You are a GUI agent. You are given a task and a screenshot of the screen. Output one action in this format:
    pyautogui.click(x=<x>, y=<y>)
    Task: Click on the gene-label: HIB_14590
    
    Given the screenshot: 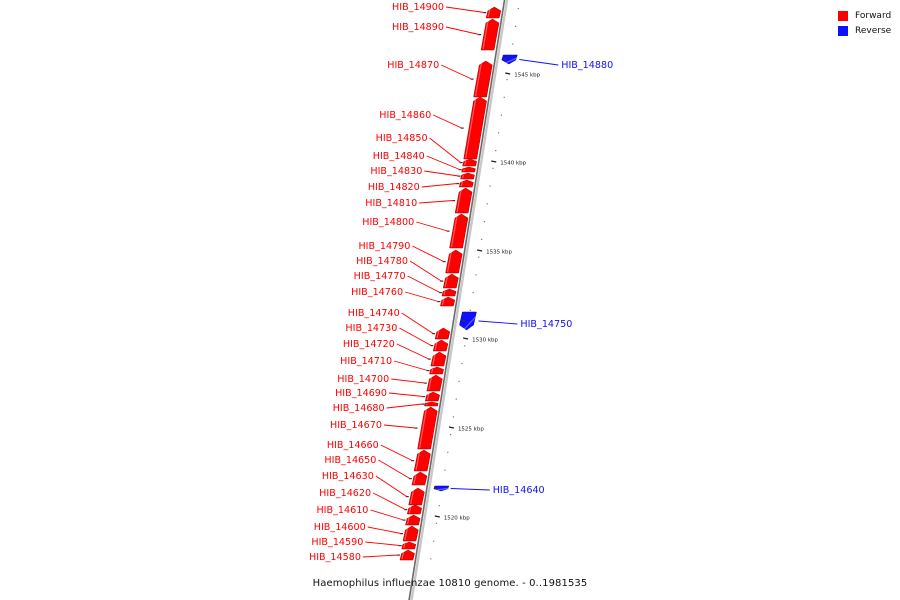 What is the action you would take?
    pyautogui.click(x=337, y=542)
    